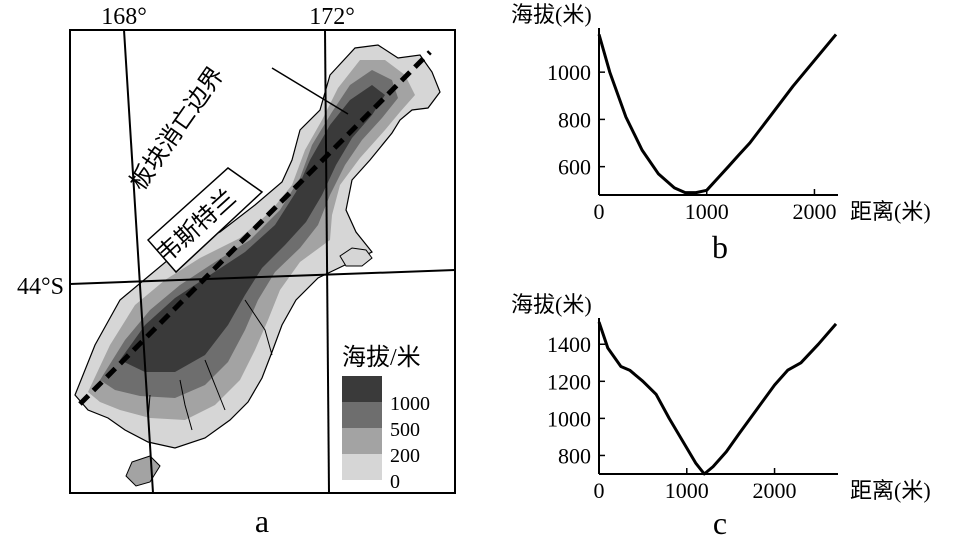  What do you see at coordinates (410, 404) in the screenshot?
I see `legend-label-1000: 1000` at bounding box center [410, 404].